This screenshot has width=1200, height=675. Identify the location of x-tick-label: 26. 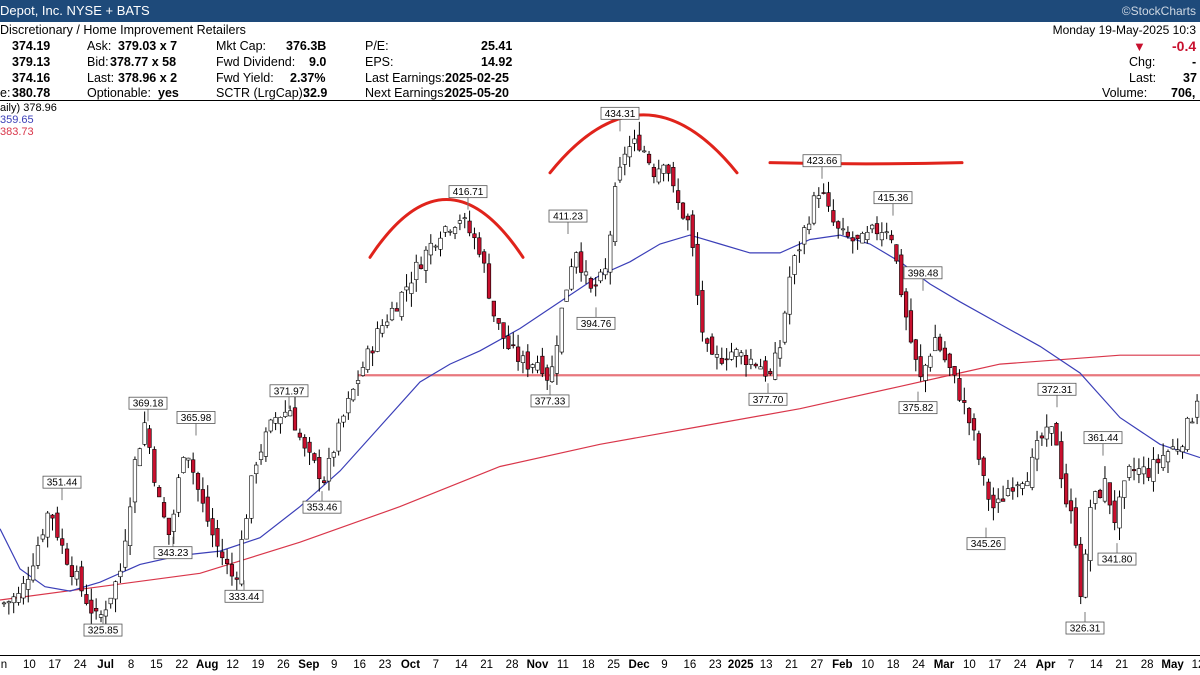
(283, 665).